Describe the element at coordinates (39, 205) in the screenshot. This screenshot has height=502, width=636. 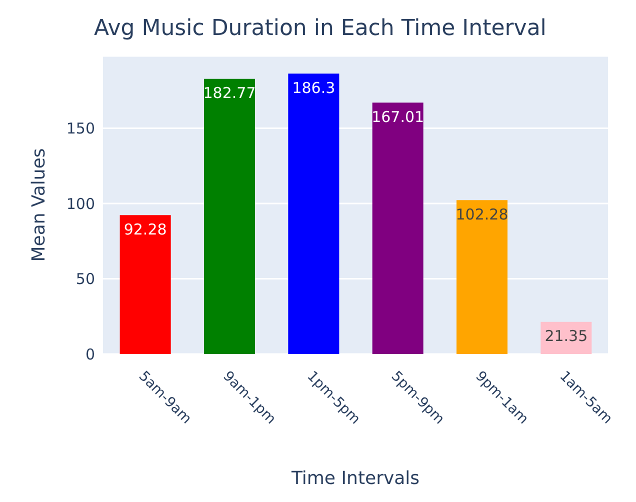
I see `y-axis-title: Mean Values` at that location.